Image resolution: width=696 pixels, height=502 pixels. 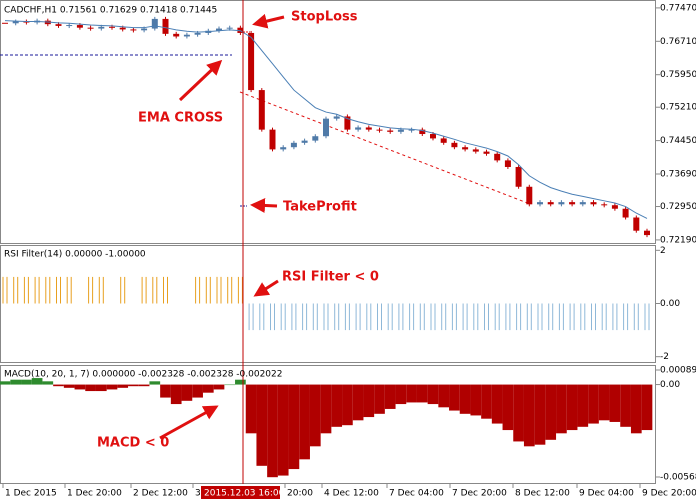 What do you see at coordinates (198, 494) in the screenshot?
I see `x-tick-label: 3` at bounding box center [198, 494].